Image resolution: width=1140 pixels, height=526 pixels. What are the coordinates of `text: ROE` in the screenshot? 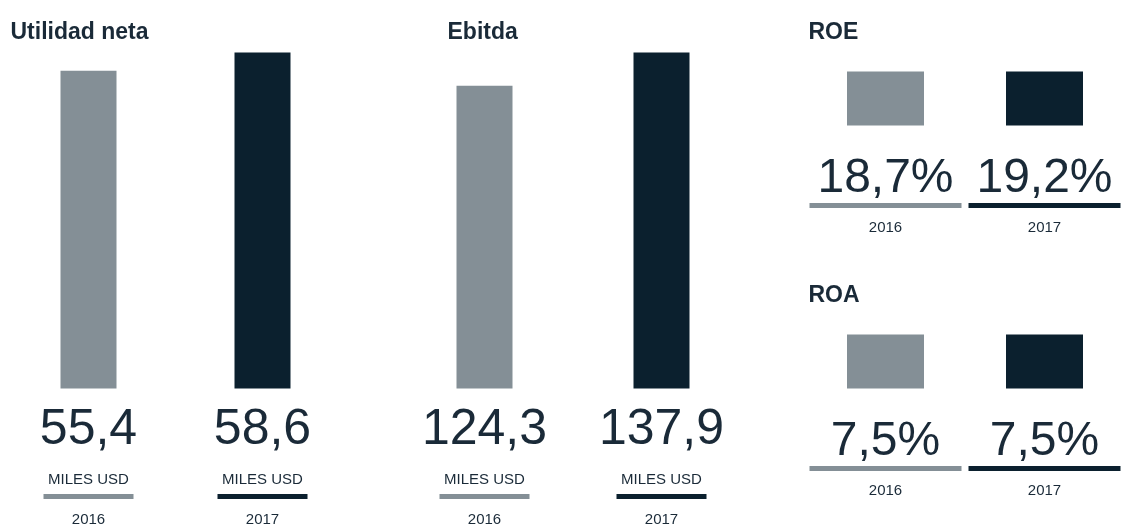 It's located at (833, 30).